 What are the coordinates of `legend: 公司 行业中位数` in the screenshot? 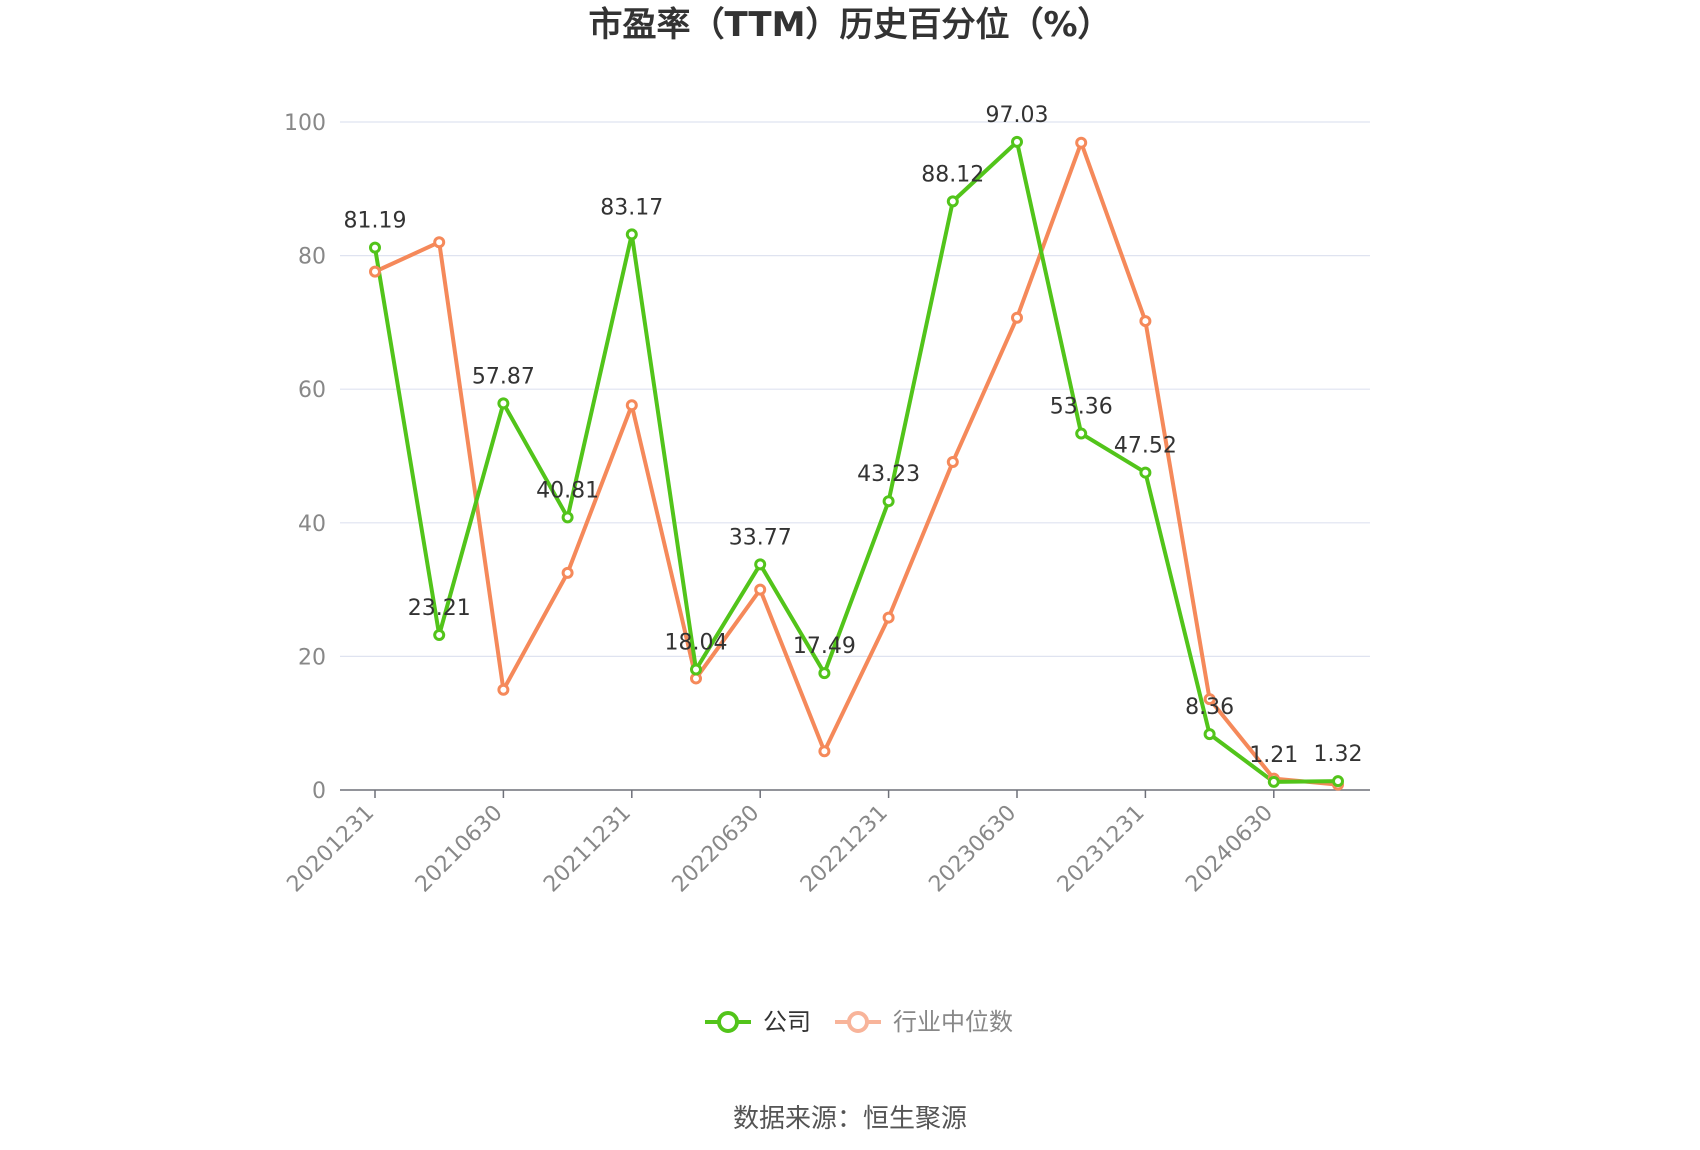 It's located at (859, 1022).